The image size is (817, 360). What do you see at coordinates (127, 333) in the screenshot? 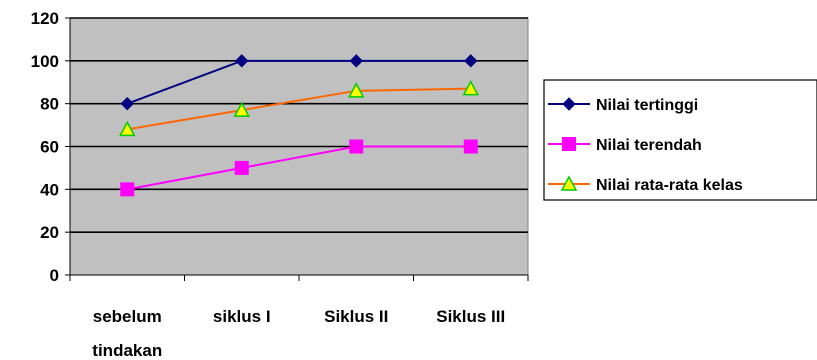
I see `x-category-label: sebelum tindakan` at bounding box center [127, 333].